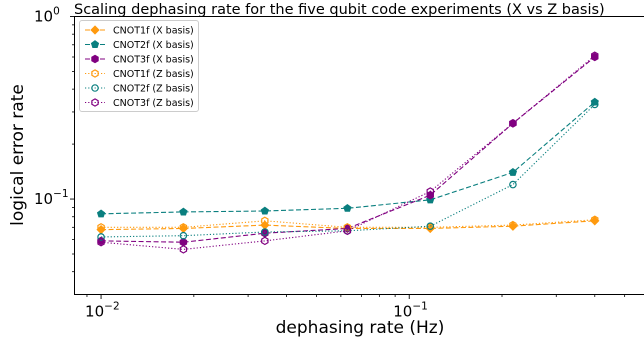 The height and width of the screenshot is (348, 644). Describe the element at coordinates (102, 311) in the screenshot. I see `x-tick-label: 10−2` at that location.